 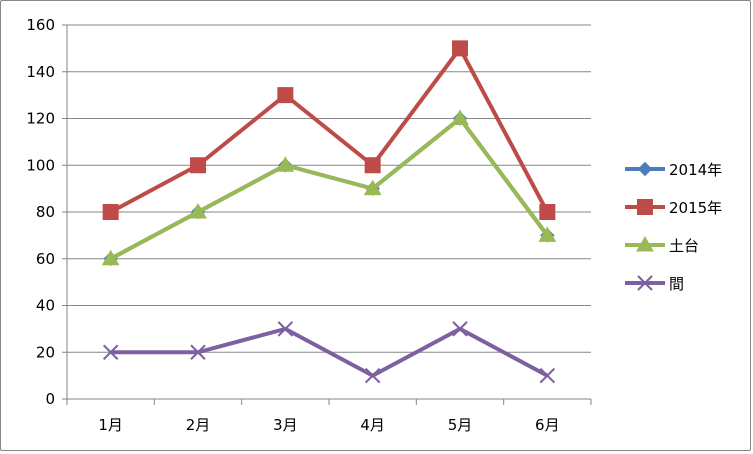 I want to click on y-tick-label: 80, so click(x=45, y=212).